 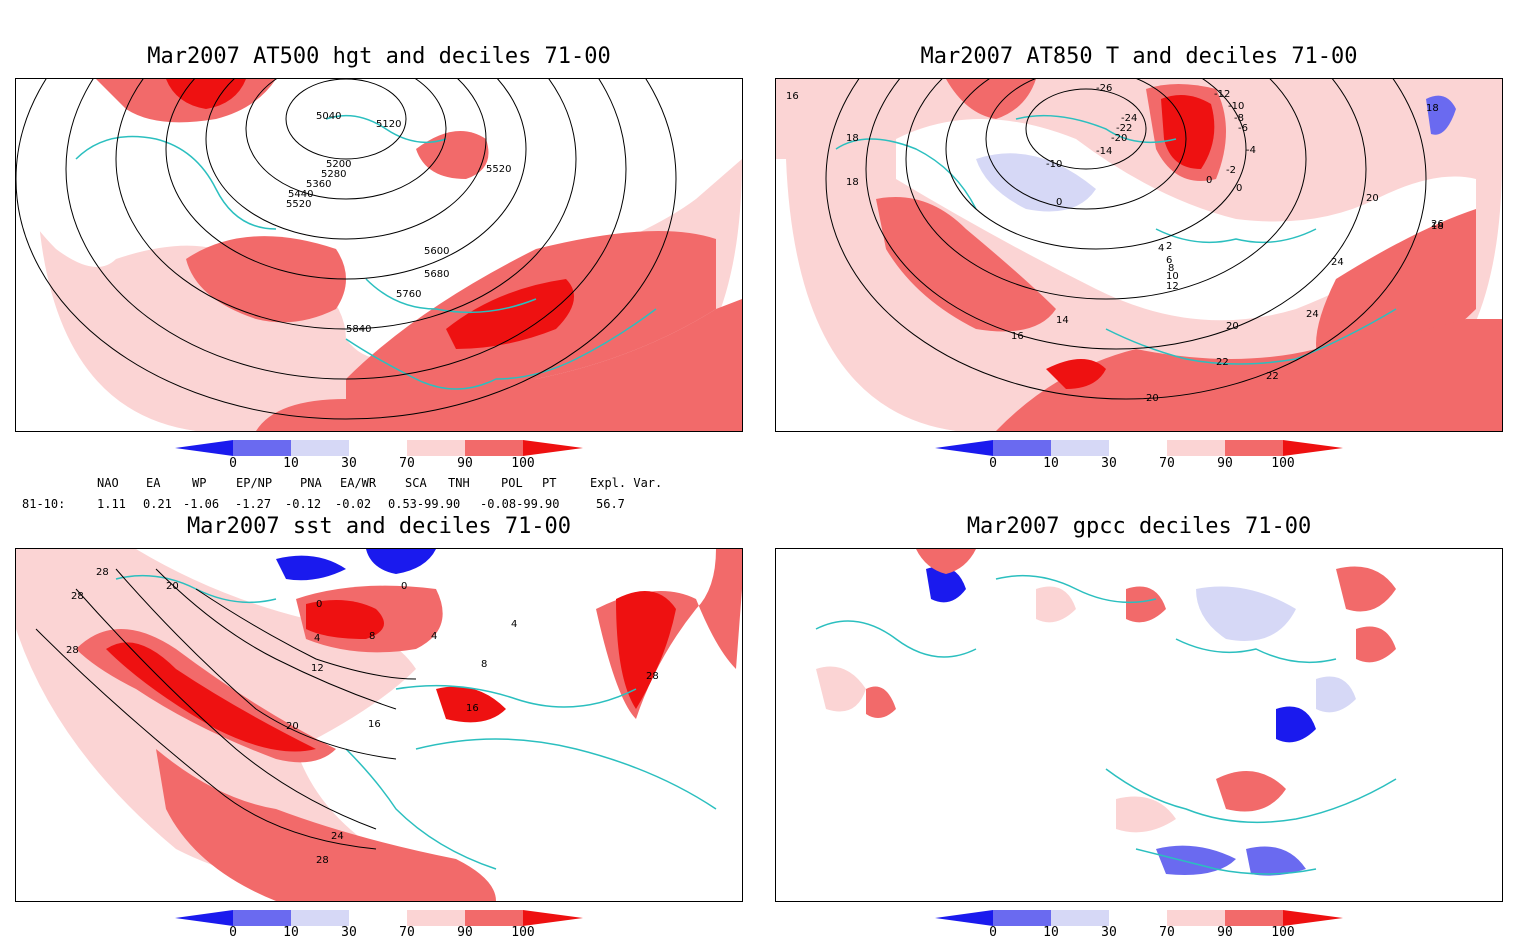 What do you see at coordinates (1236, 106) in the screenshot?
I see `contour-label: -10` at bounding box center [1236, 106].